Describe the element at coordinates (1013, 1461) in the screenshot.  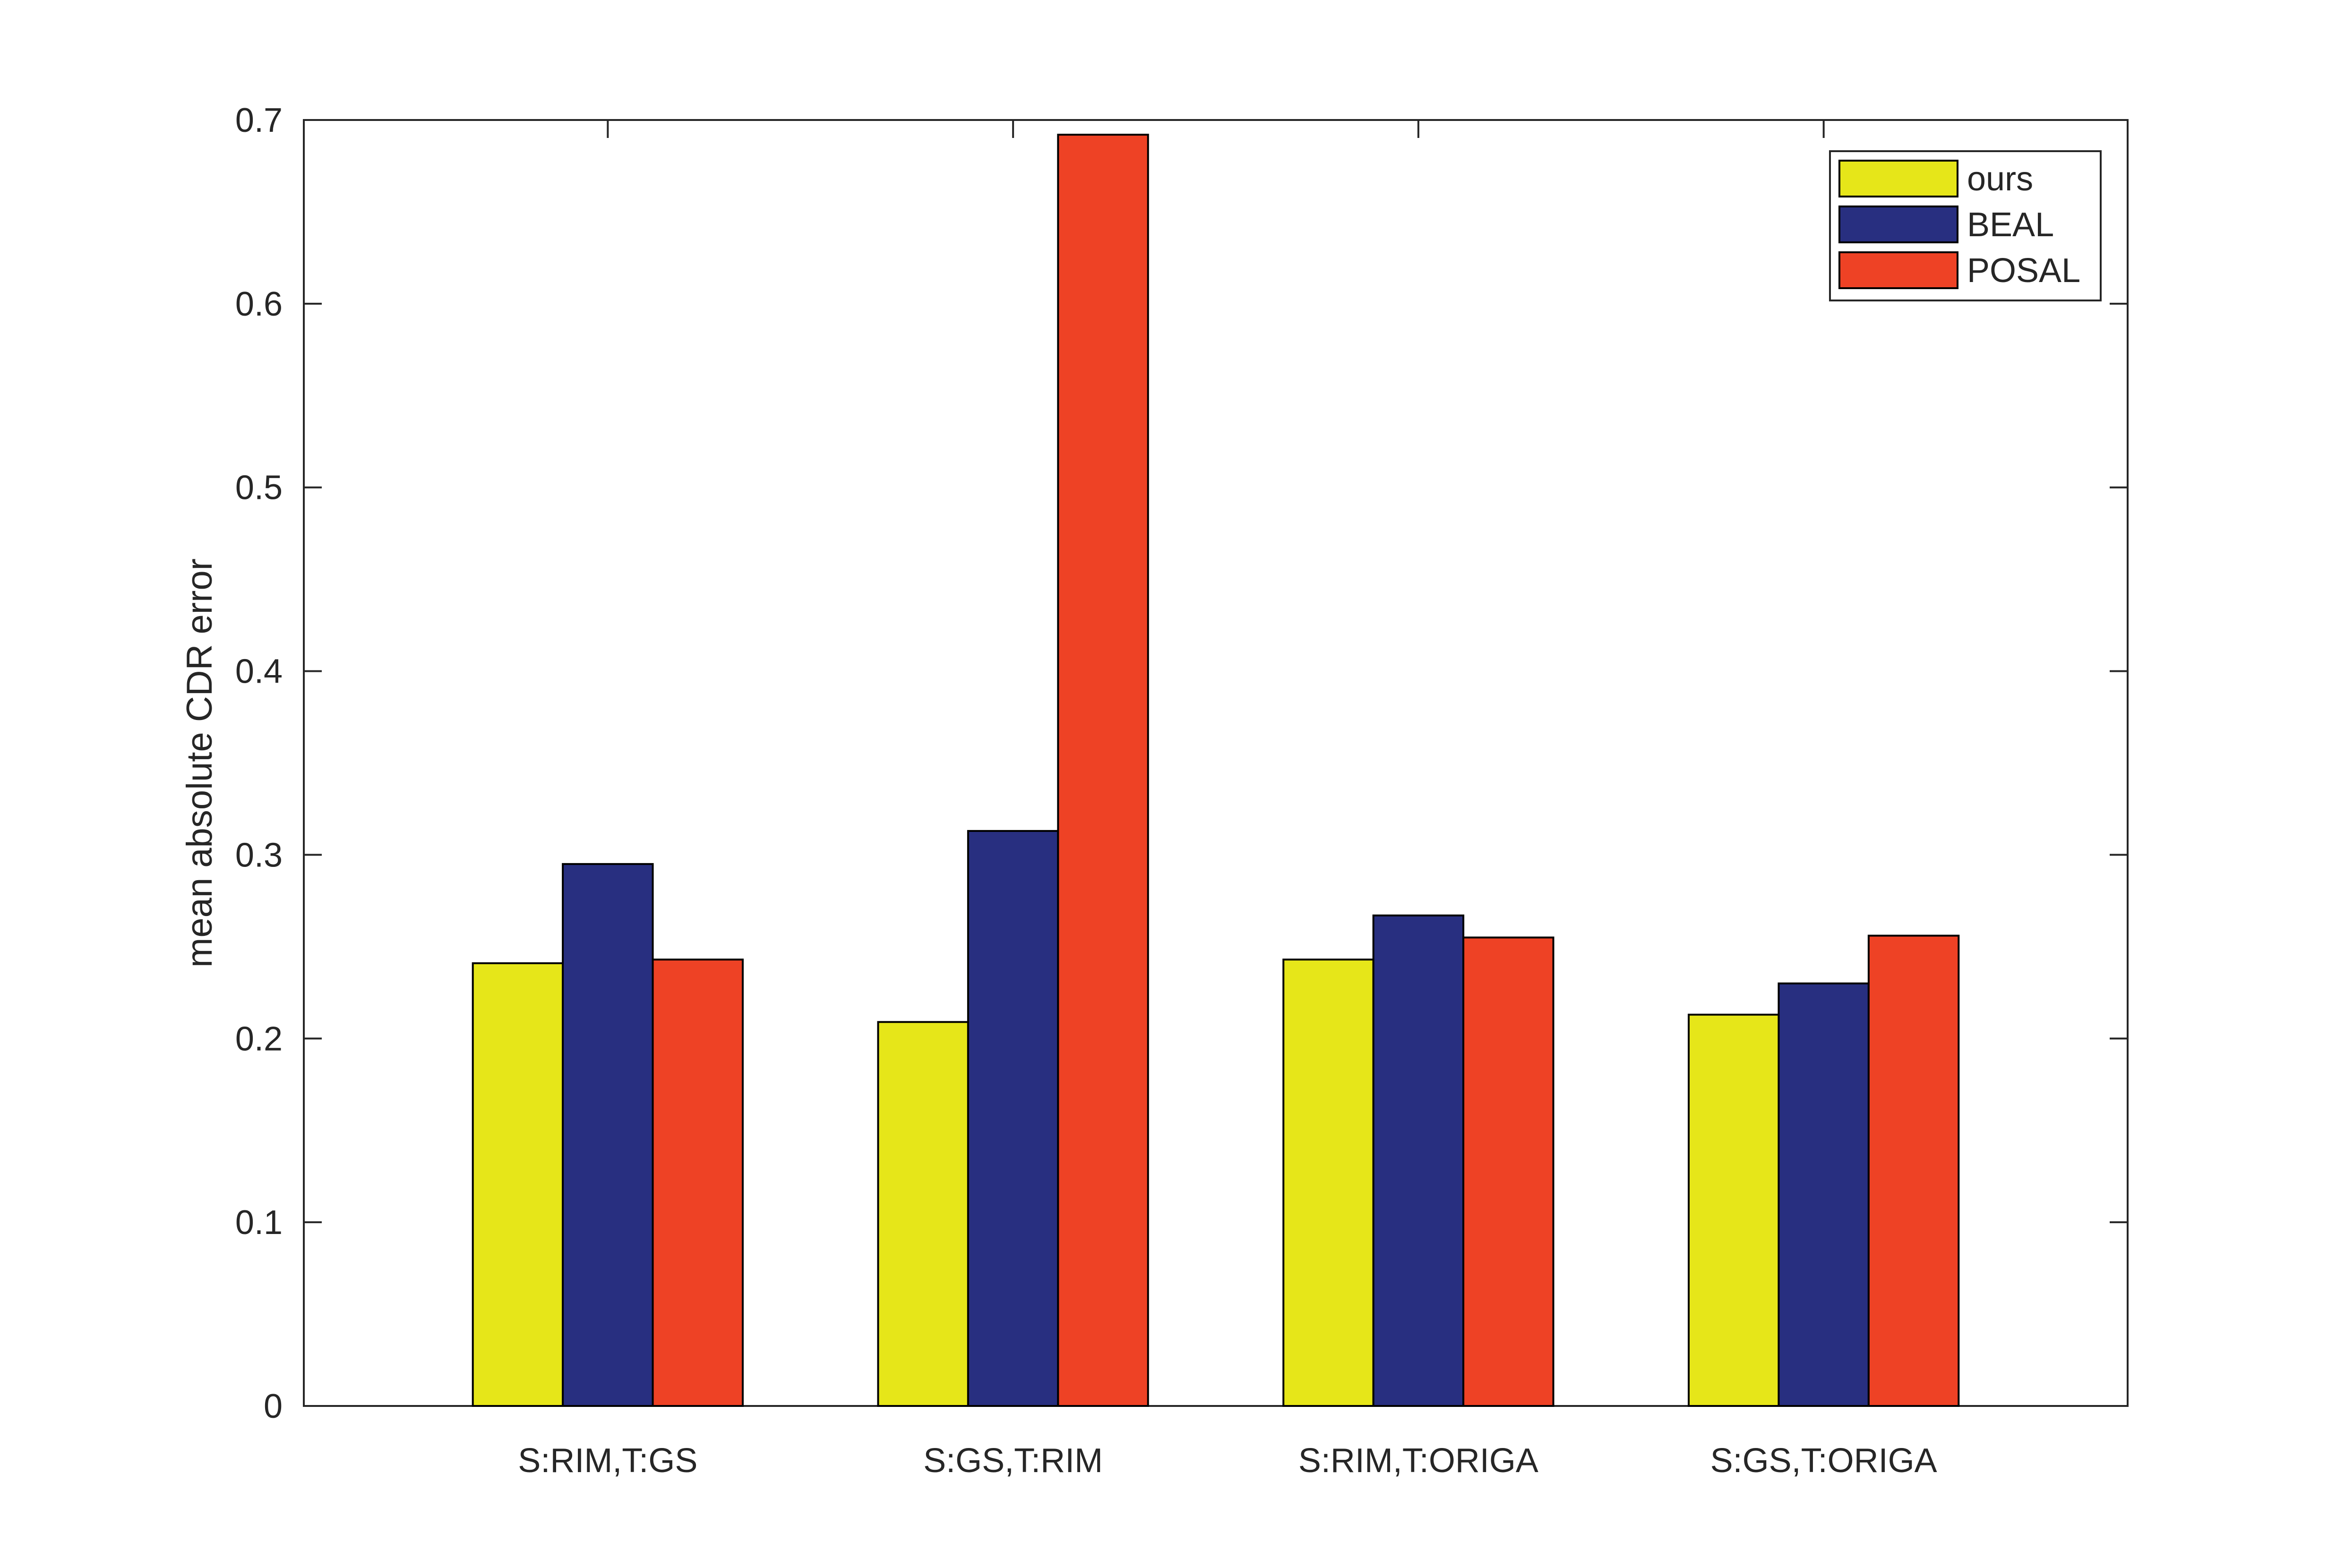
I see `x-tick-label: S:GS,T:RIM` at that location.